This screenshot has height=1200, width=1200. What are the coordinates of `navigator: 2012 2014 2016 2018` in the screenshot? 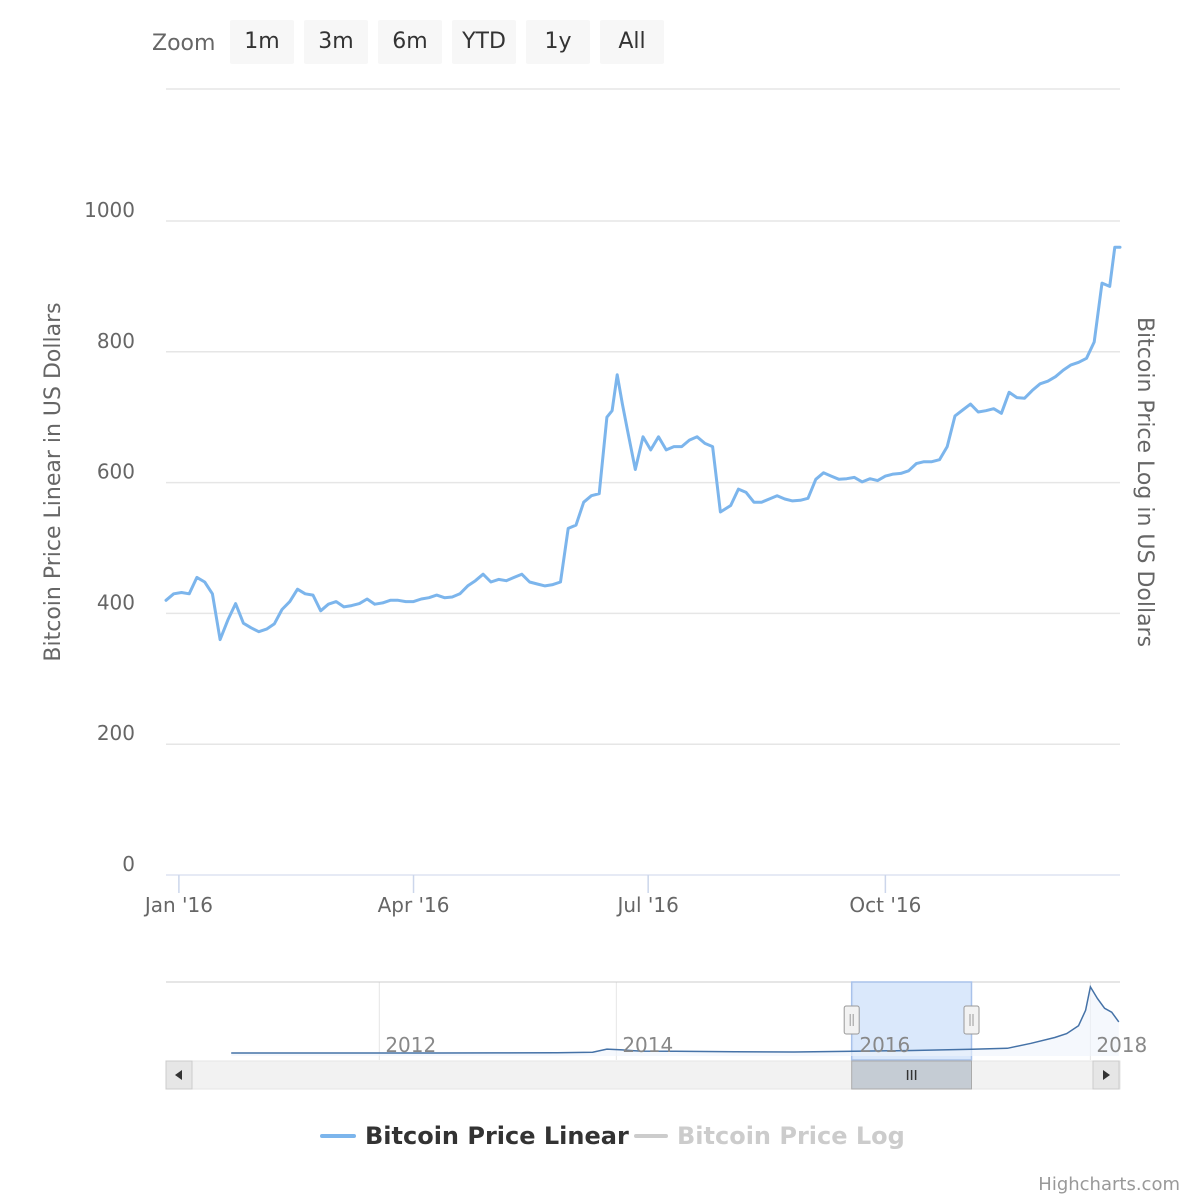 It's located at (656, 1021).